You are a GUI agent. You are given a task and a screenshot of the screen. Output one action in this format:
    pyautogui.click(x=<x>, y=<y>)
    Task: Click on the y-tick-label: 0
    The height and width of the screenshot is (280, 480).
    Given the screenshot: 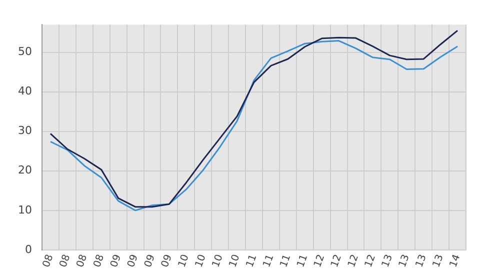 What is the action you would take?
    pyautogui.click(x=28, y=249)
    